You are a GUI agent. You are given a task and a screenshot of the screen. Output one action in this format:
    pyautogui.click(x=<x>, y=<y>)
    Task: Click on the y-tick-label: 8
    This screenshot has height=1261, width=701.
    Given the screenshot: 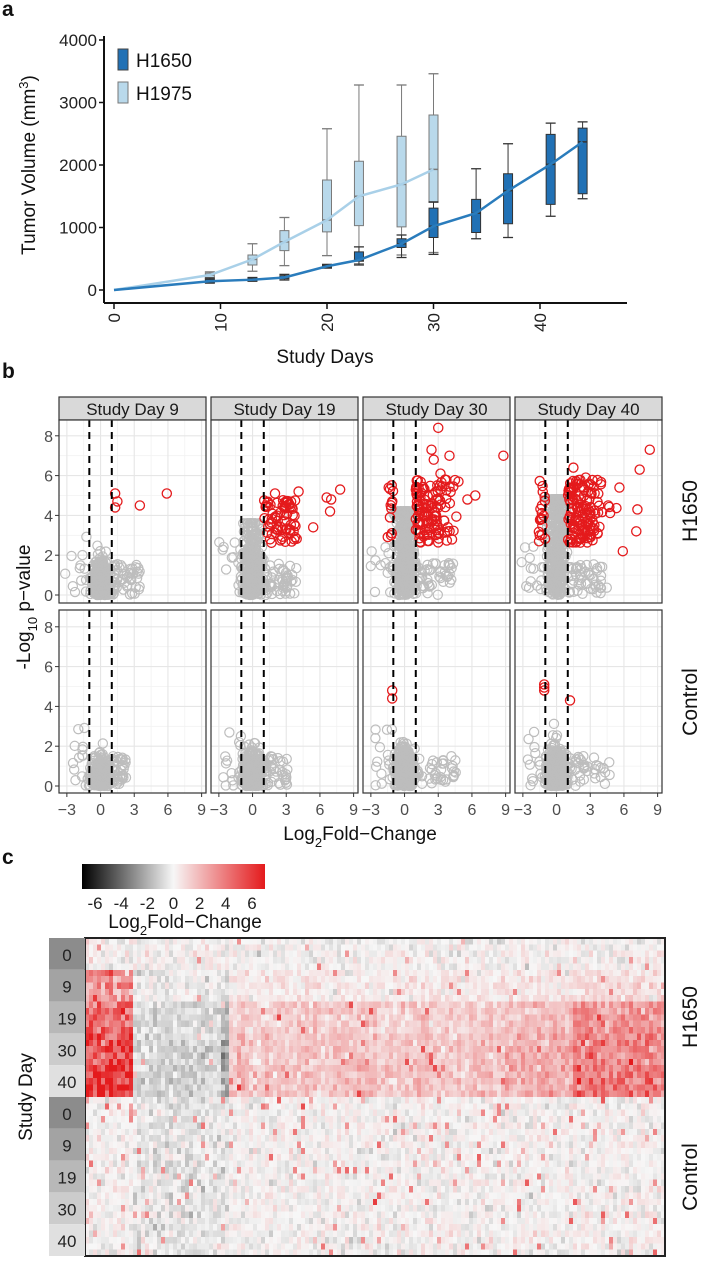 What is the action you would take?
    pyautogui.click(x=48, y=628)
    